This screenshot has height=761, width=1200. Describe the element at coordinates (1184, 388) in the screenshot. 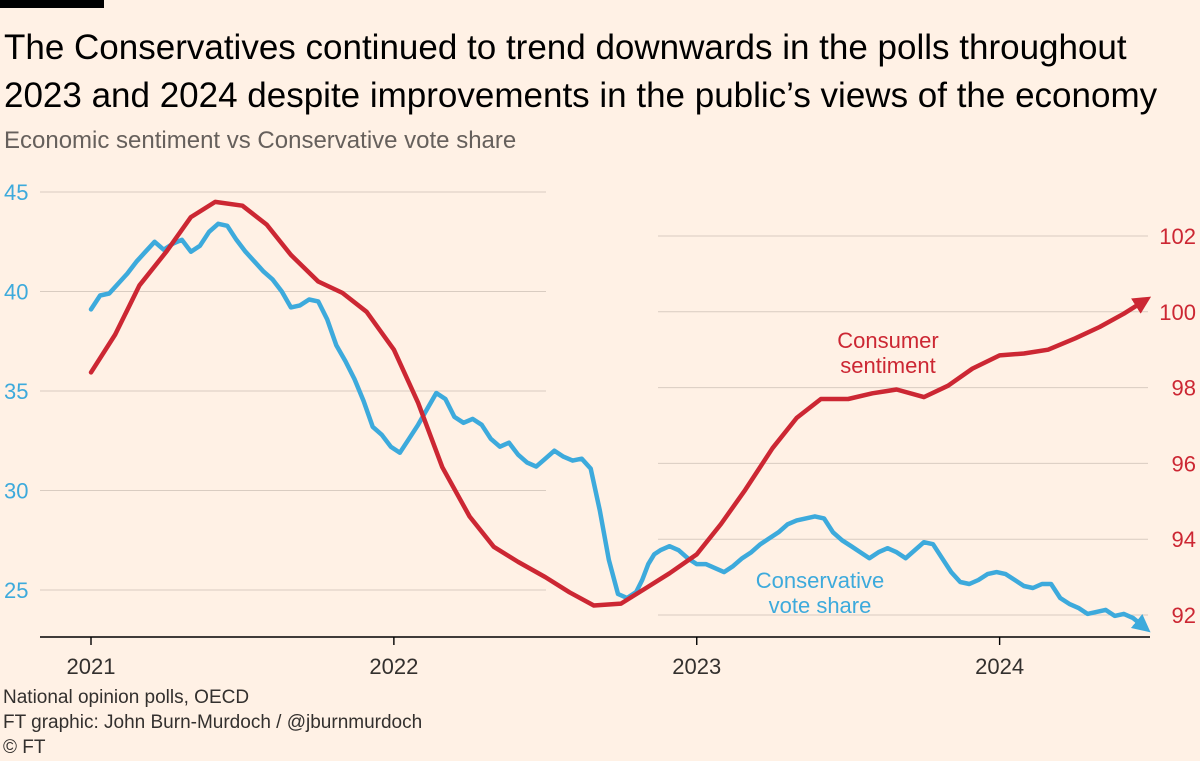

I see `right-tick-label: 98` at that location.